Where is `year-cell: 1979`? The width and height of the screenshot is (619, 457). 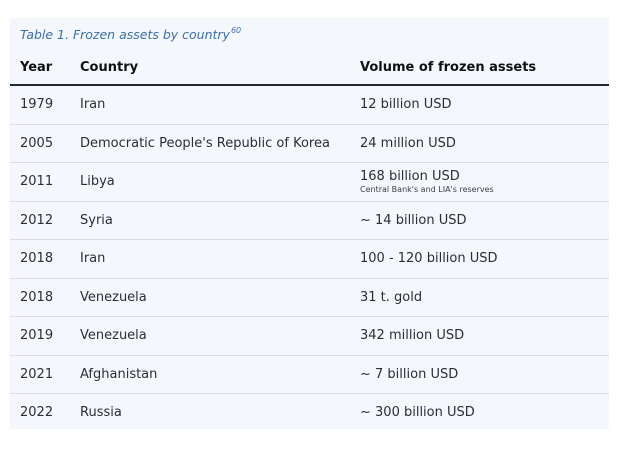 year-cell: 1979 is located at coordinates (45, 105).